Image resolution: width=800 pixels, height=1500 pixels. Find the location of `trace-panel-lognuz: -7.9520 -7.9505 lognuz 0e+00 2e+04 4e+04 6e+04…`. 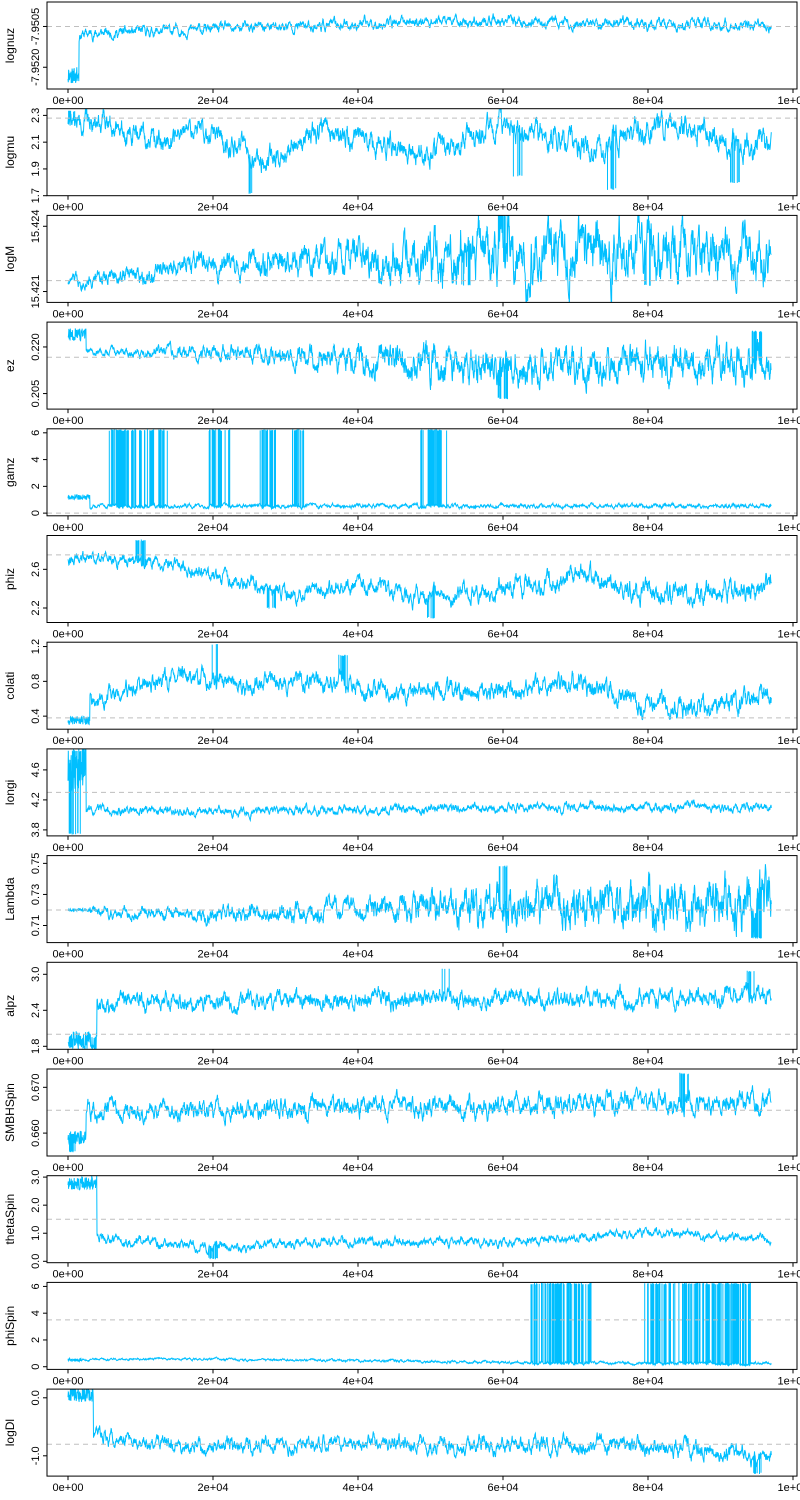

trace-panel-lognuz: -7.9520 -7.9505 lognuz 0e+00 2e+04 4e+04 6e+04… is located at coordinates (401, 54).